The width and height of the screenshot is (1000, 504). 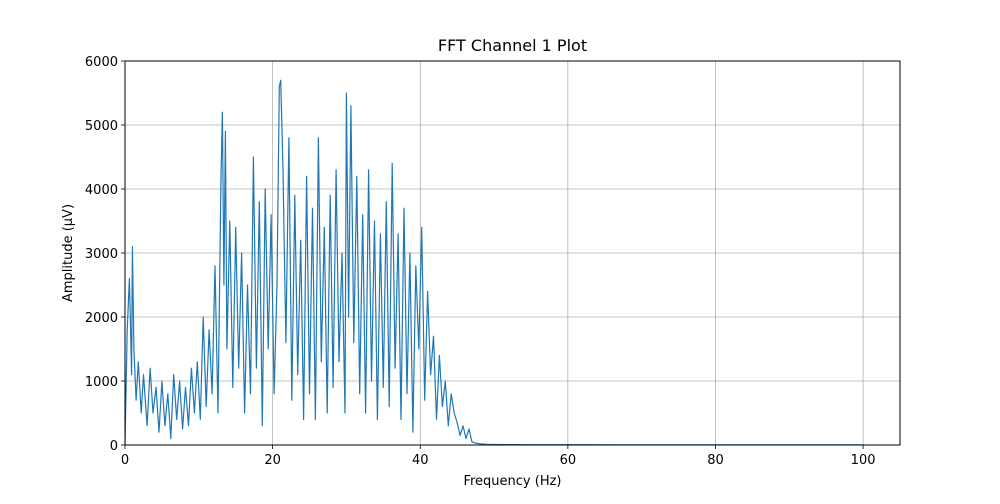 I want to click on y-tick-label: 5000, so click(x=101, y=126).